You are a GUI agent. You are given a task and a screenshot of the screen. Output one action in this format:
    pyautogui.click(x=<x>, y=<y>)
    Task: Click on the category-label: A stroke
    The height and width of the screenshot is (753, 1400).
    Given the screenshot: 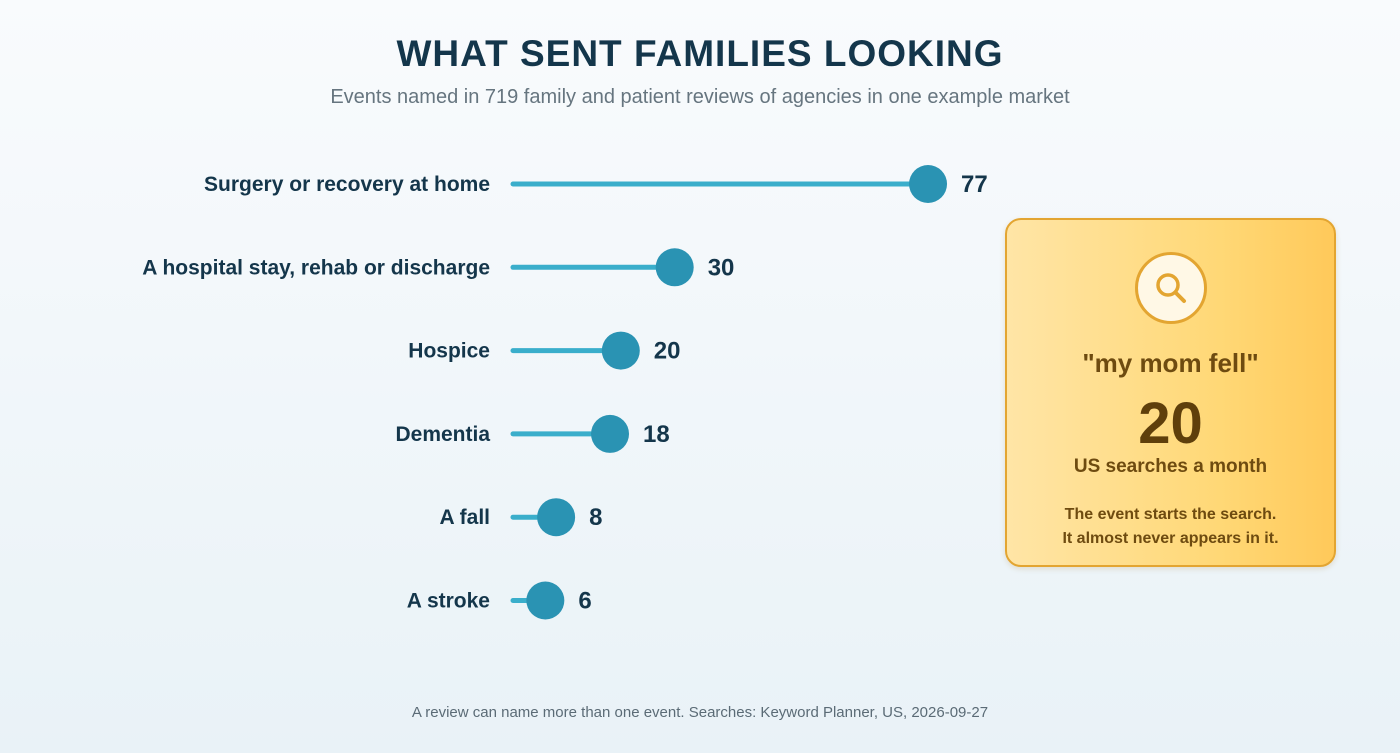 What is the action you would take?
    pyautogui.click(x=448, y=601)
    